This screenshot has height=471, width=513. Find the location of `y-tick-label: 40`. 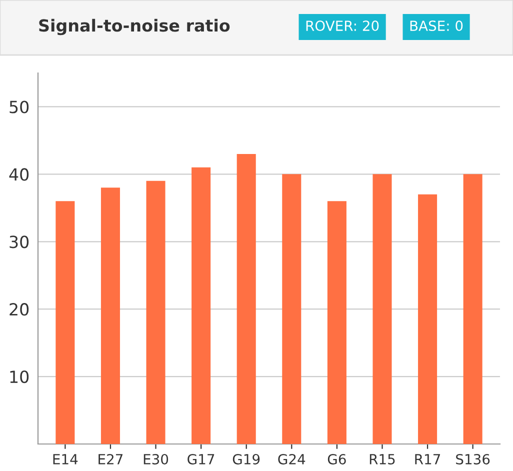

y-tick-label: 40 is located at coordinates (19, 174).